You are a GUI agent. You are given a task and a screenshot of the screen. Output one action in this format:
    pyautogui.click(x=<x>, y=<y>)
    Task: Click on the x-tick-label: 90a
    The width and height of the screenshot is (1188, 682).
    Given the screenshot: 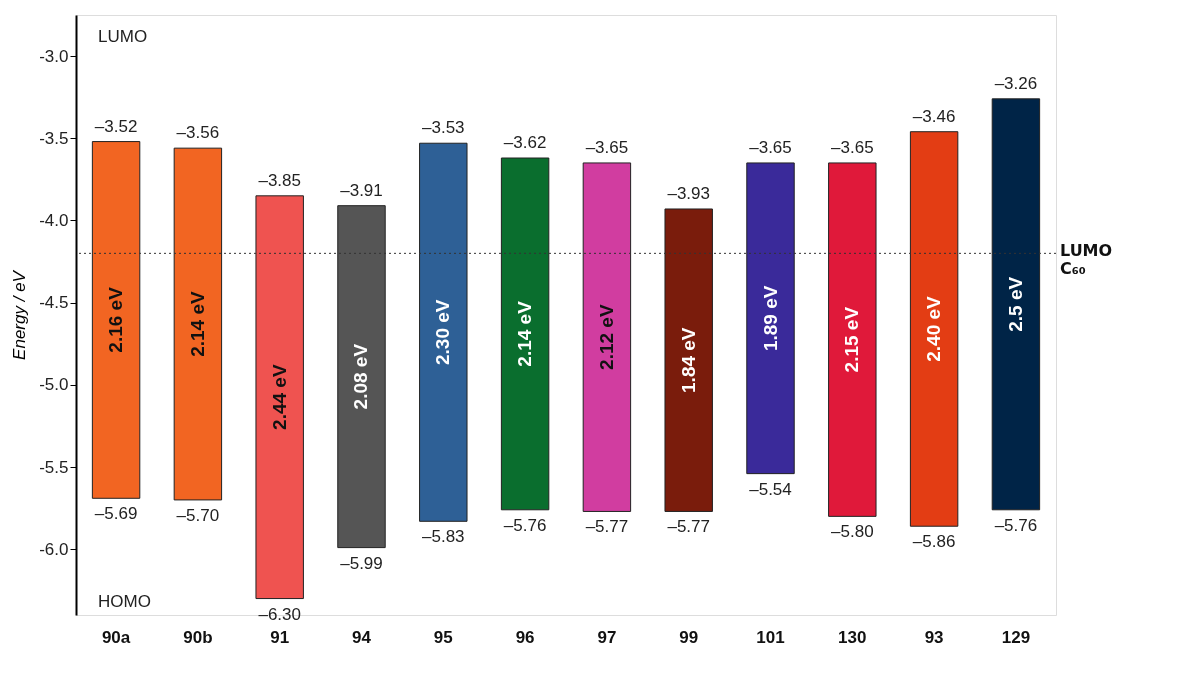 What is the action you would take?
    pyautogui.click(x=116, y=637)
    